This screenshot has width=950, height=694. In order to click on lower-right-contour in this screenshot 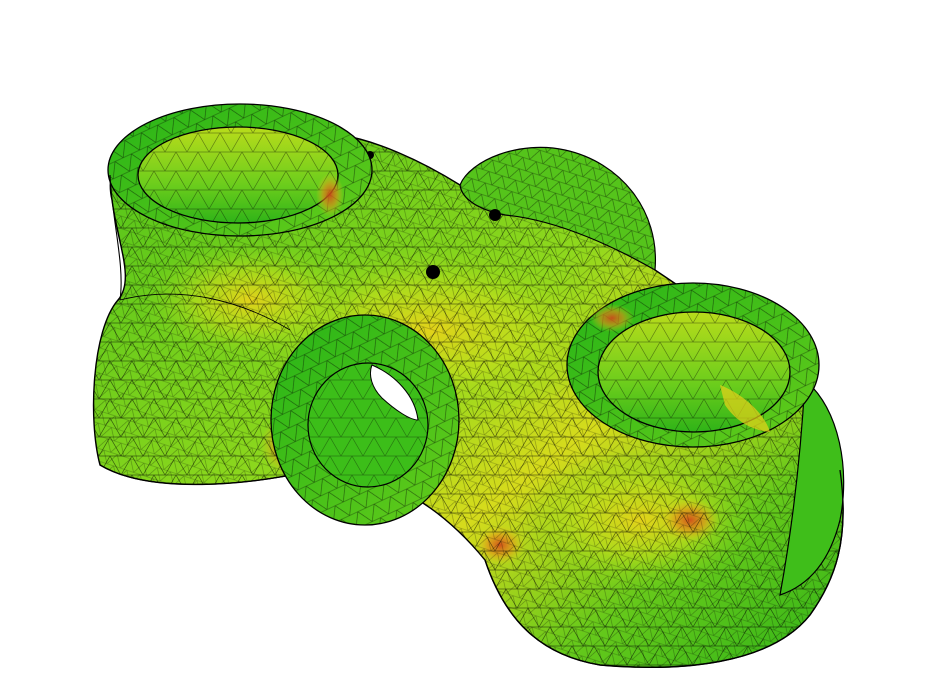, I will do `click(664, 568)`.